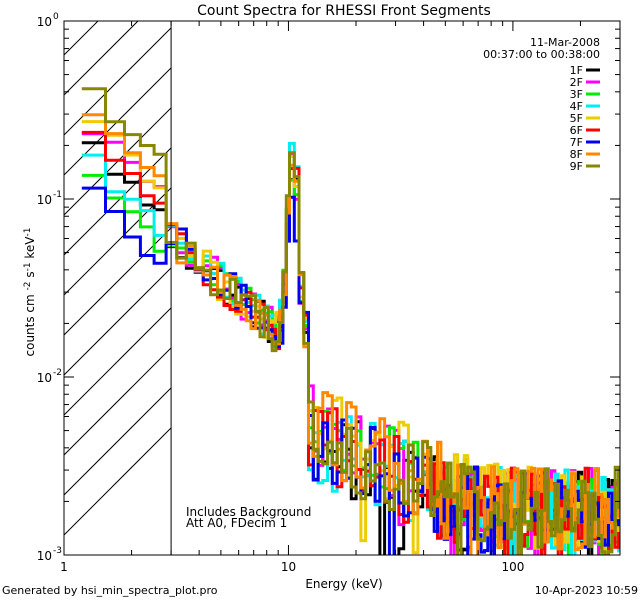 This screenshot has height=600, width=640. Describe the element at coordinates (56, 17) in the screenshot. I see `y-tick-exponent: 0` at that location.